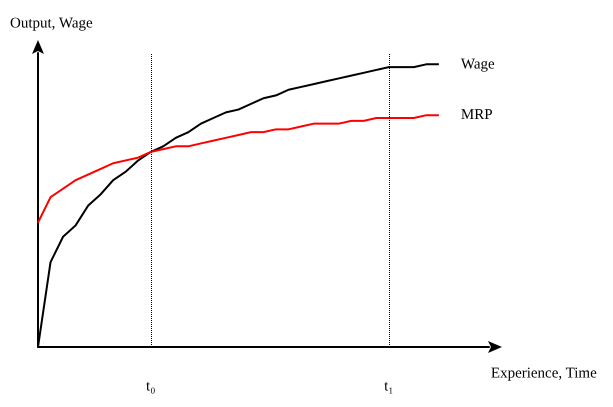  Describe the element at coordinates (52, 24) in the screenshot. I see `y-axis-title: Output, Wage` at that location.